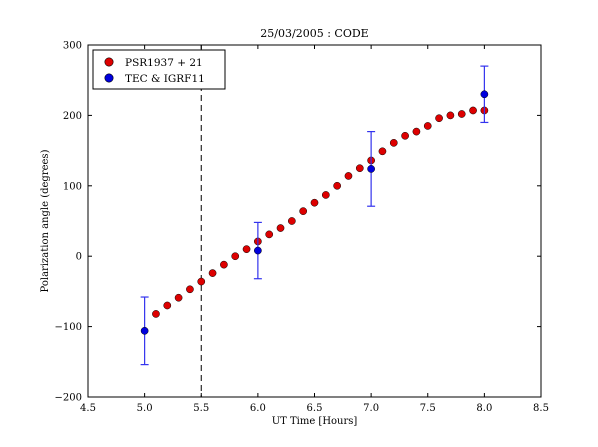 This screenshot has width=598, height=447. I want to click on x-tick-label: 8.5, so click(541, 408).